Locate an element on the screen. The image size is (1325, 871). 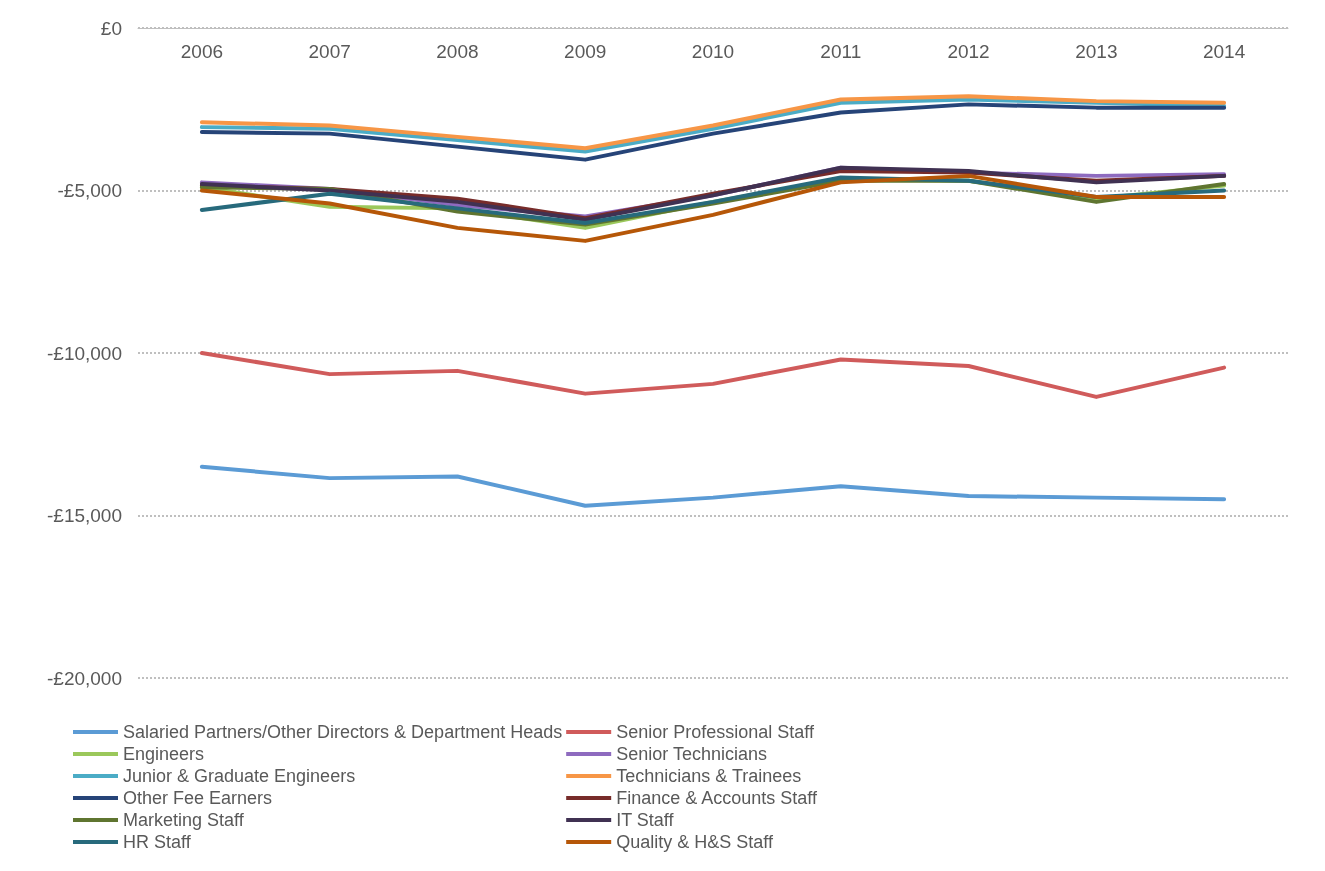
legend-label: Senior Technicians is located at coordinates (691, 754).